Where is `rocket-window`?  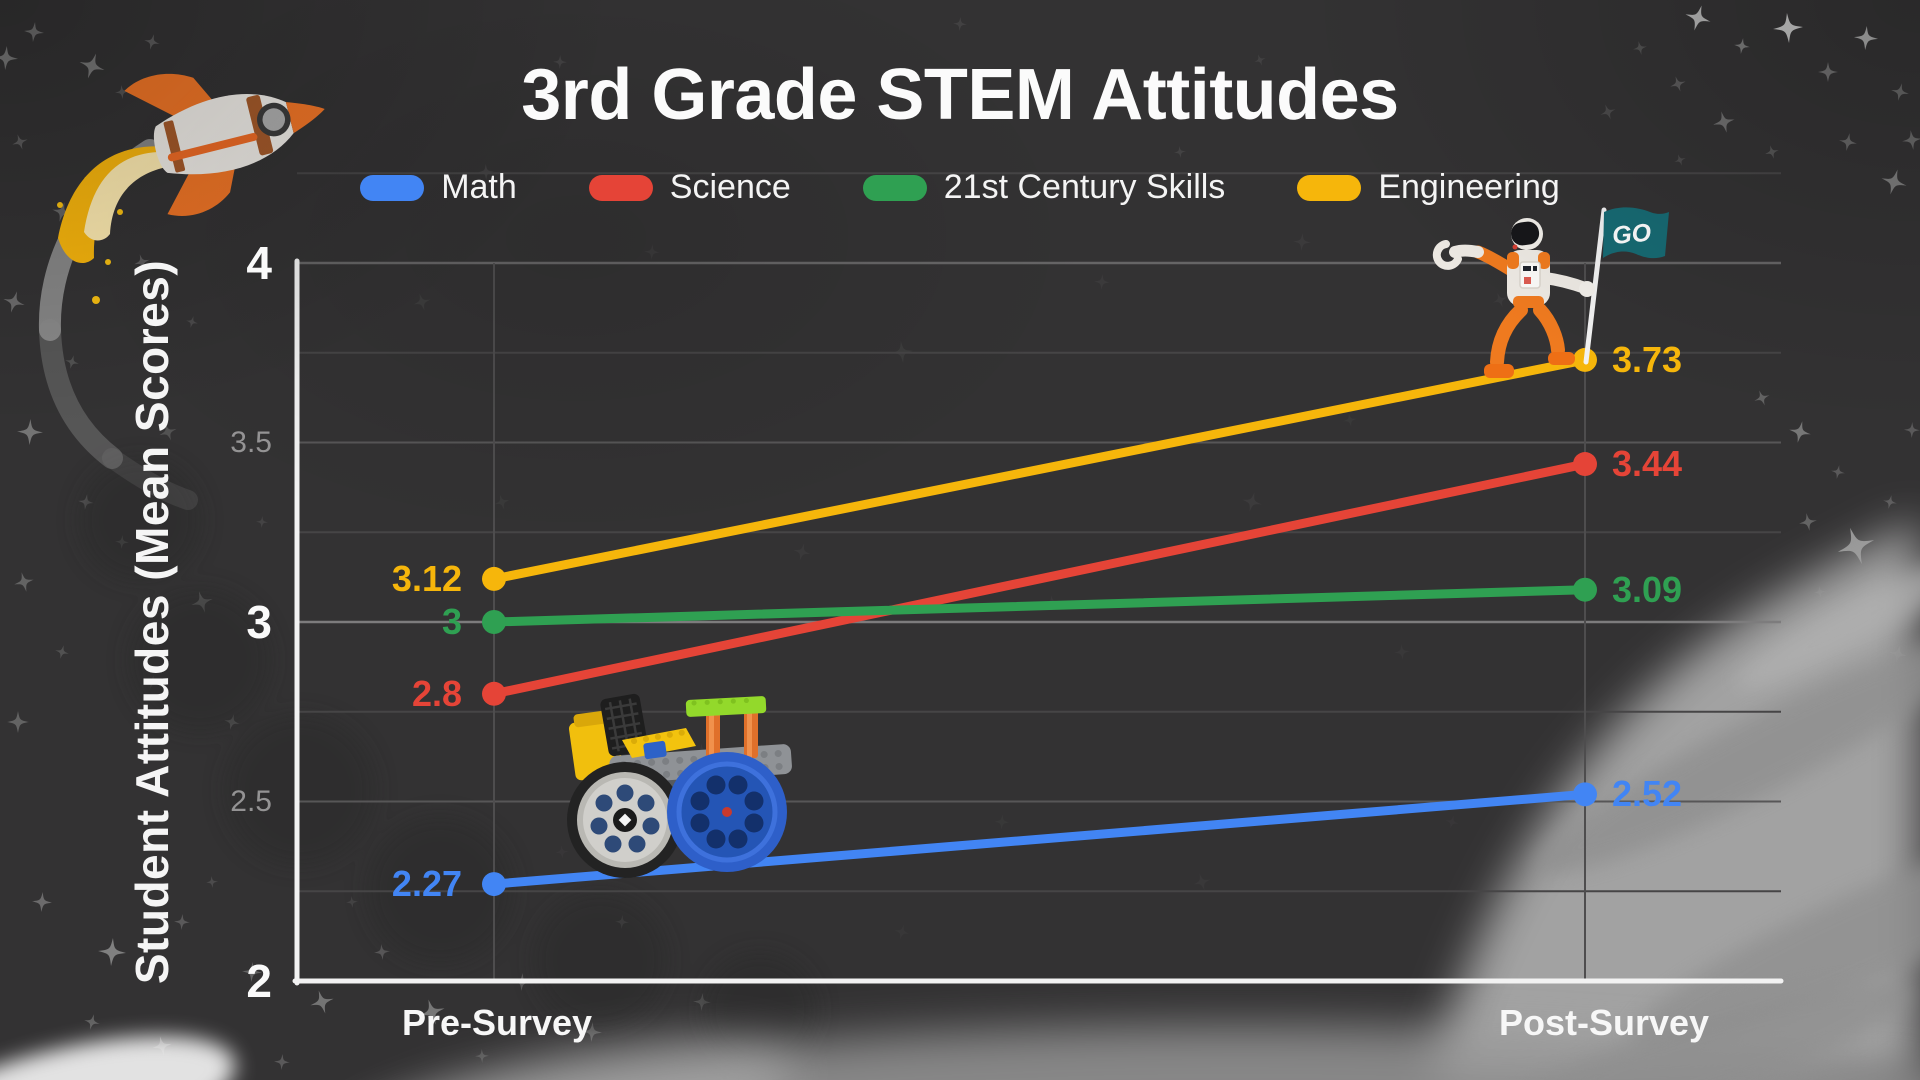 rocket-window is located at coordinates (274, 119).